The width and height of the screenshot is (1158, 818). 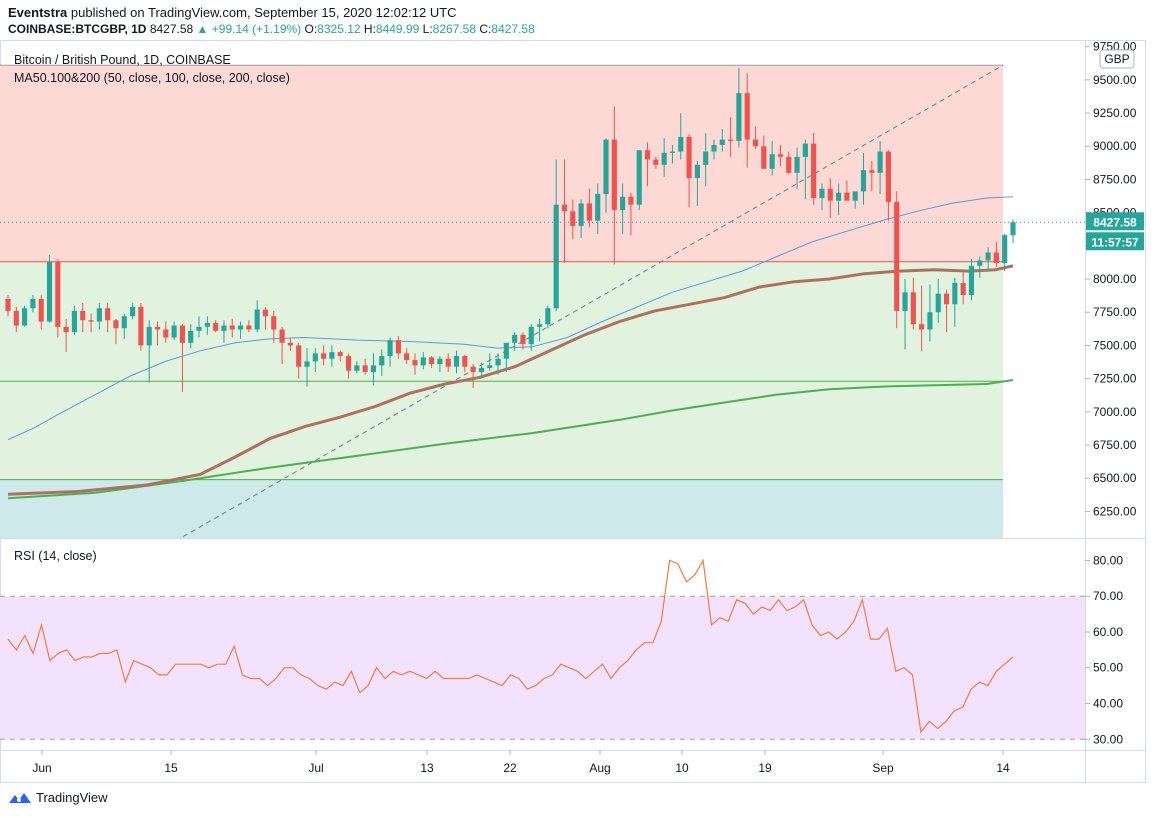 I want to click on price-tick-label: 6250.00, so click(x=1115, y=511).